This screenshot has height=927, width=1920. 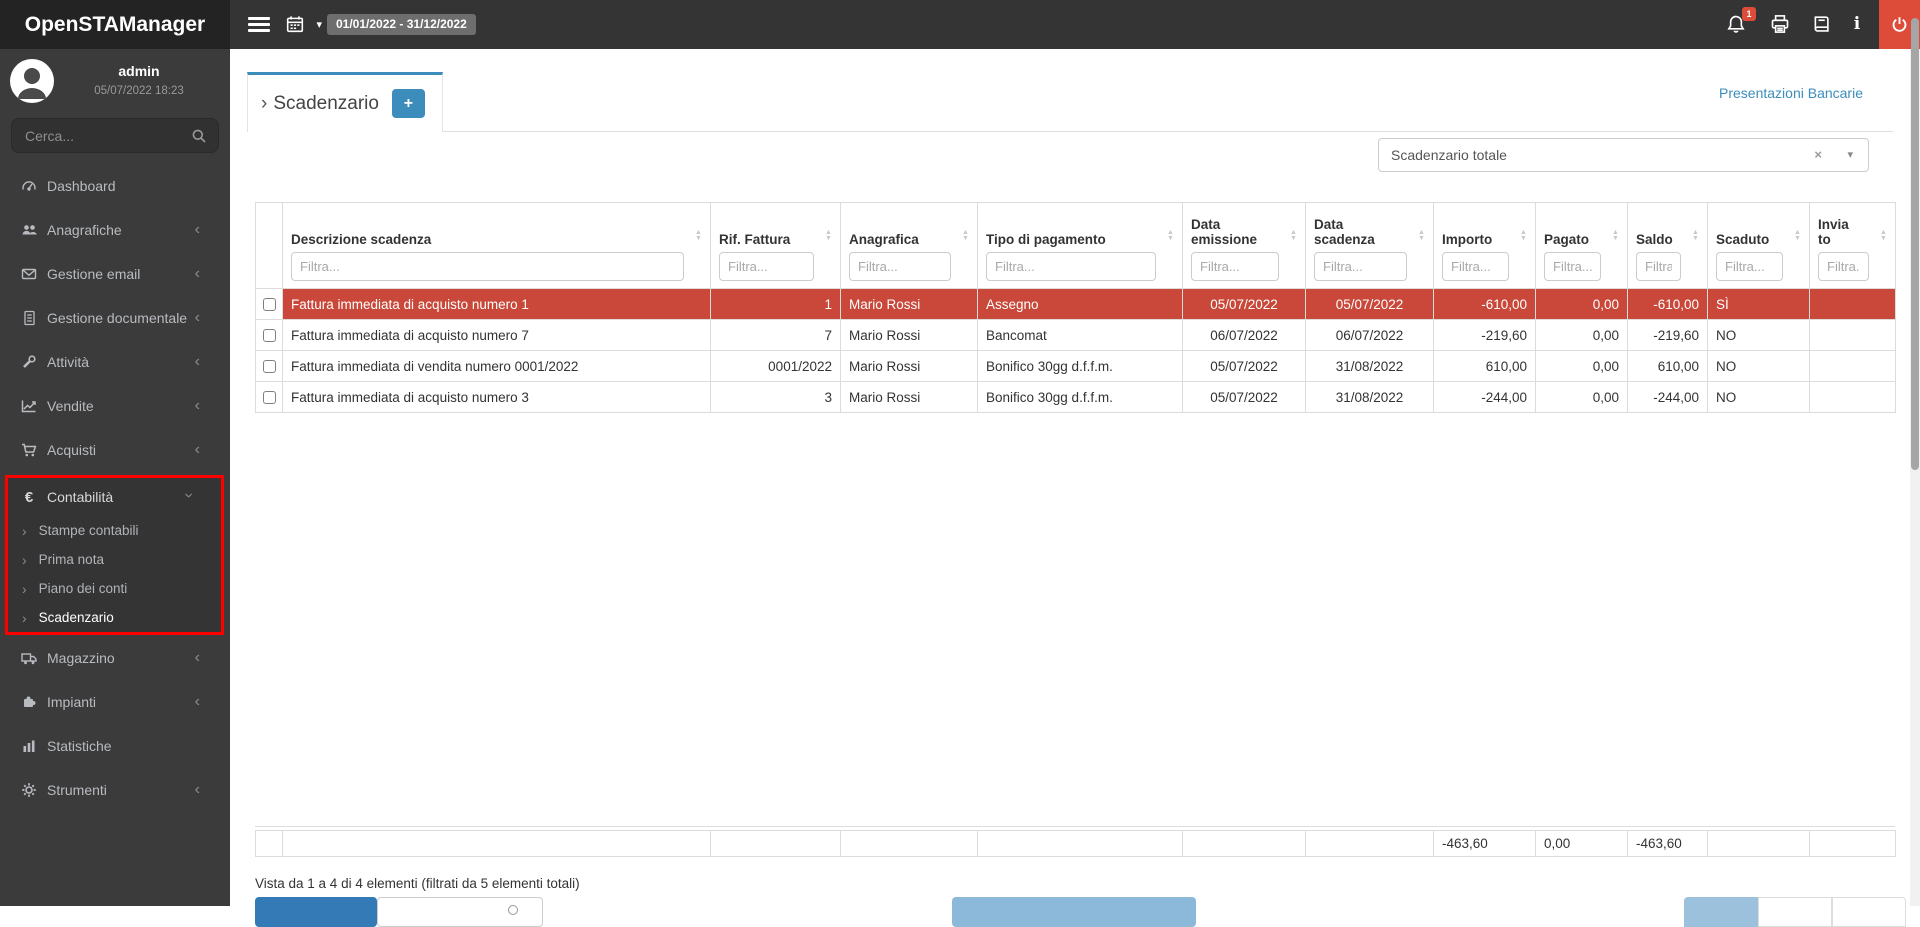 I want to click on cell-scadenza: 31/08/2022, so click(x=1370, y=397).